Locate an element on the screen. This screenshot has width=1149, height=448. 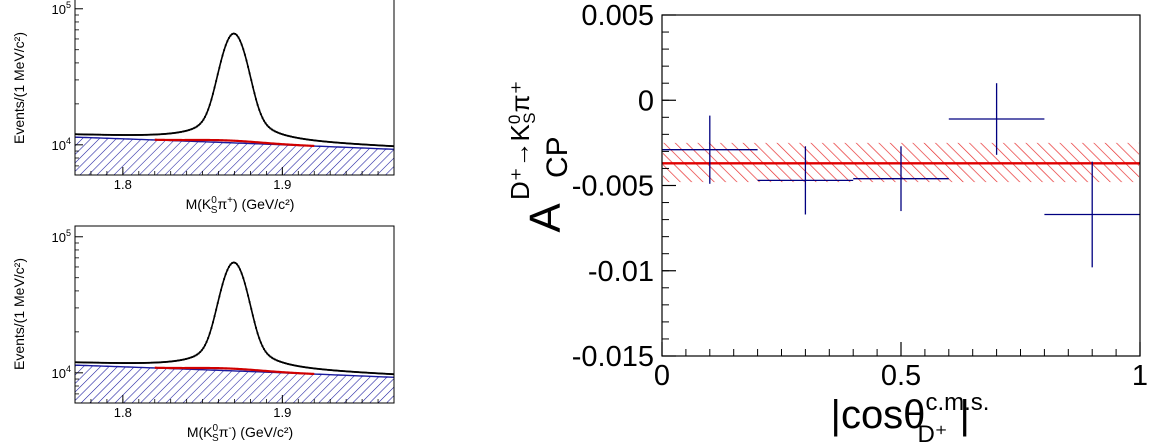
hist-bottom-plot-area is located at coordinates (234, 332).